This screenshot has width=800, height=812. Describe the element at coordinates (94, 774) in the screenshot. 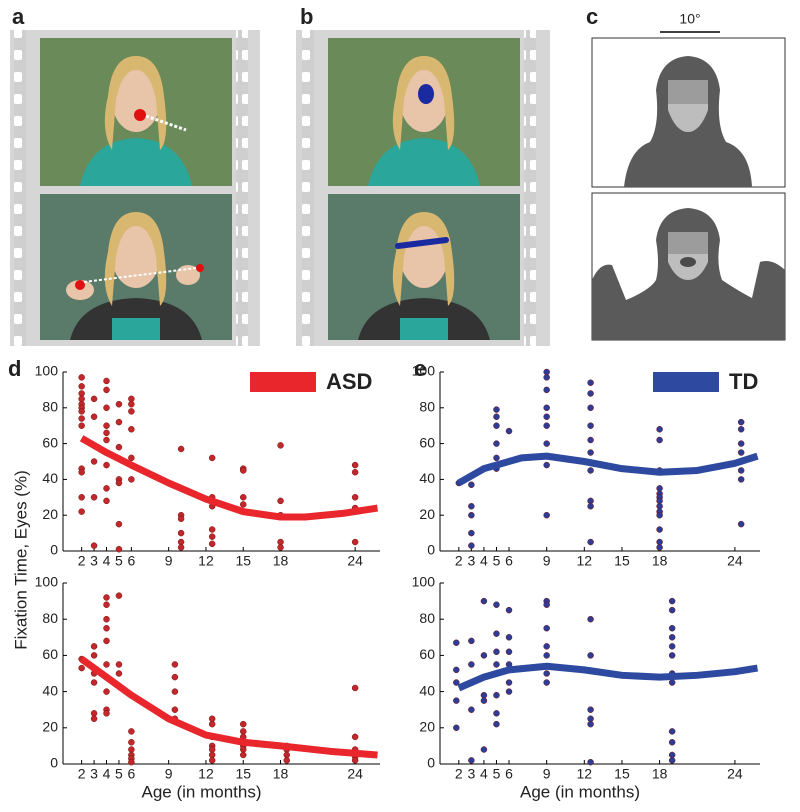

I see `x-tick-label: 3` at that location.